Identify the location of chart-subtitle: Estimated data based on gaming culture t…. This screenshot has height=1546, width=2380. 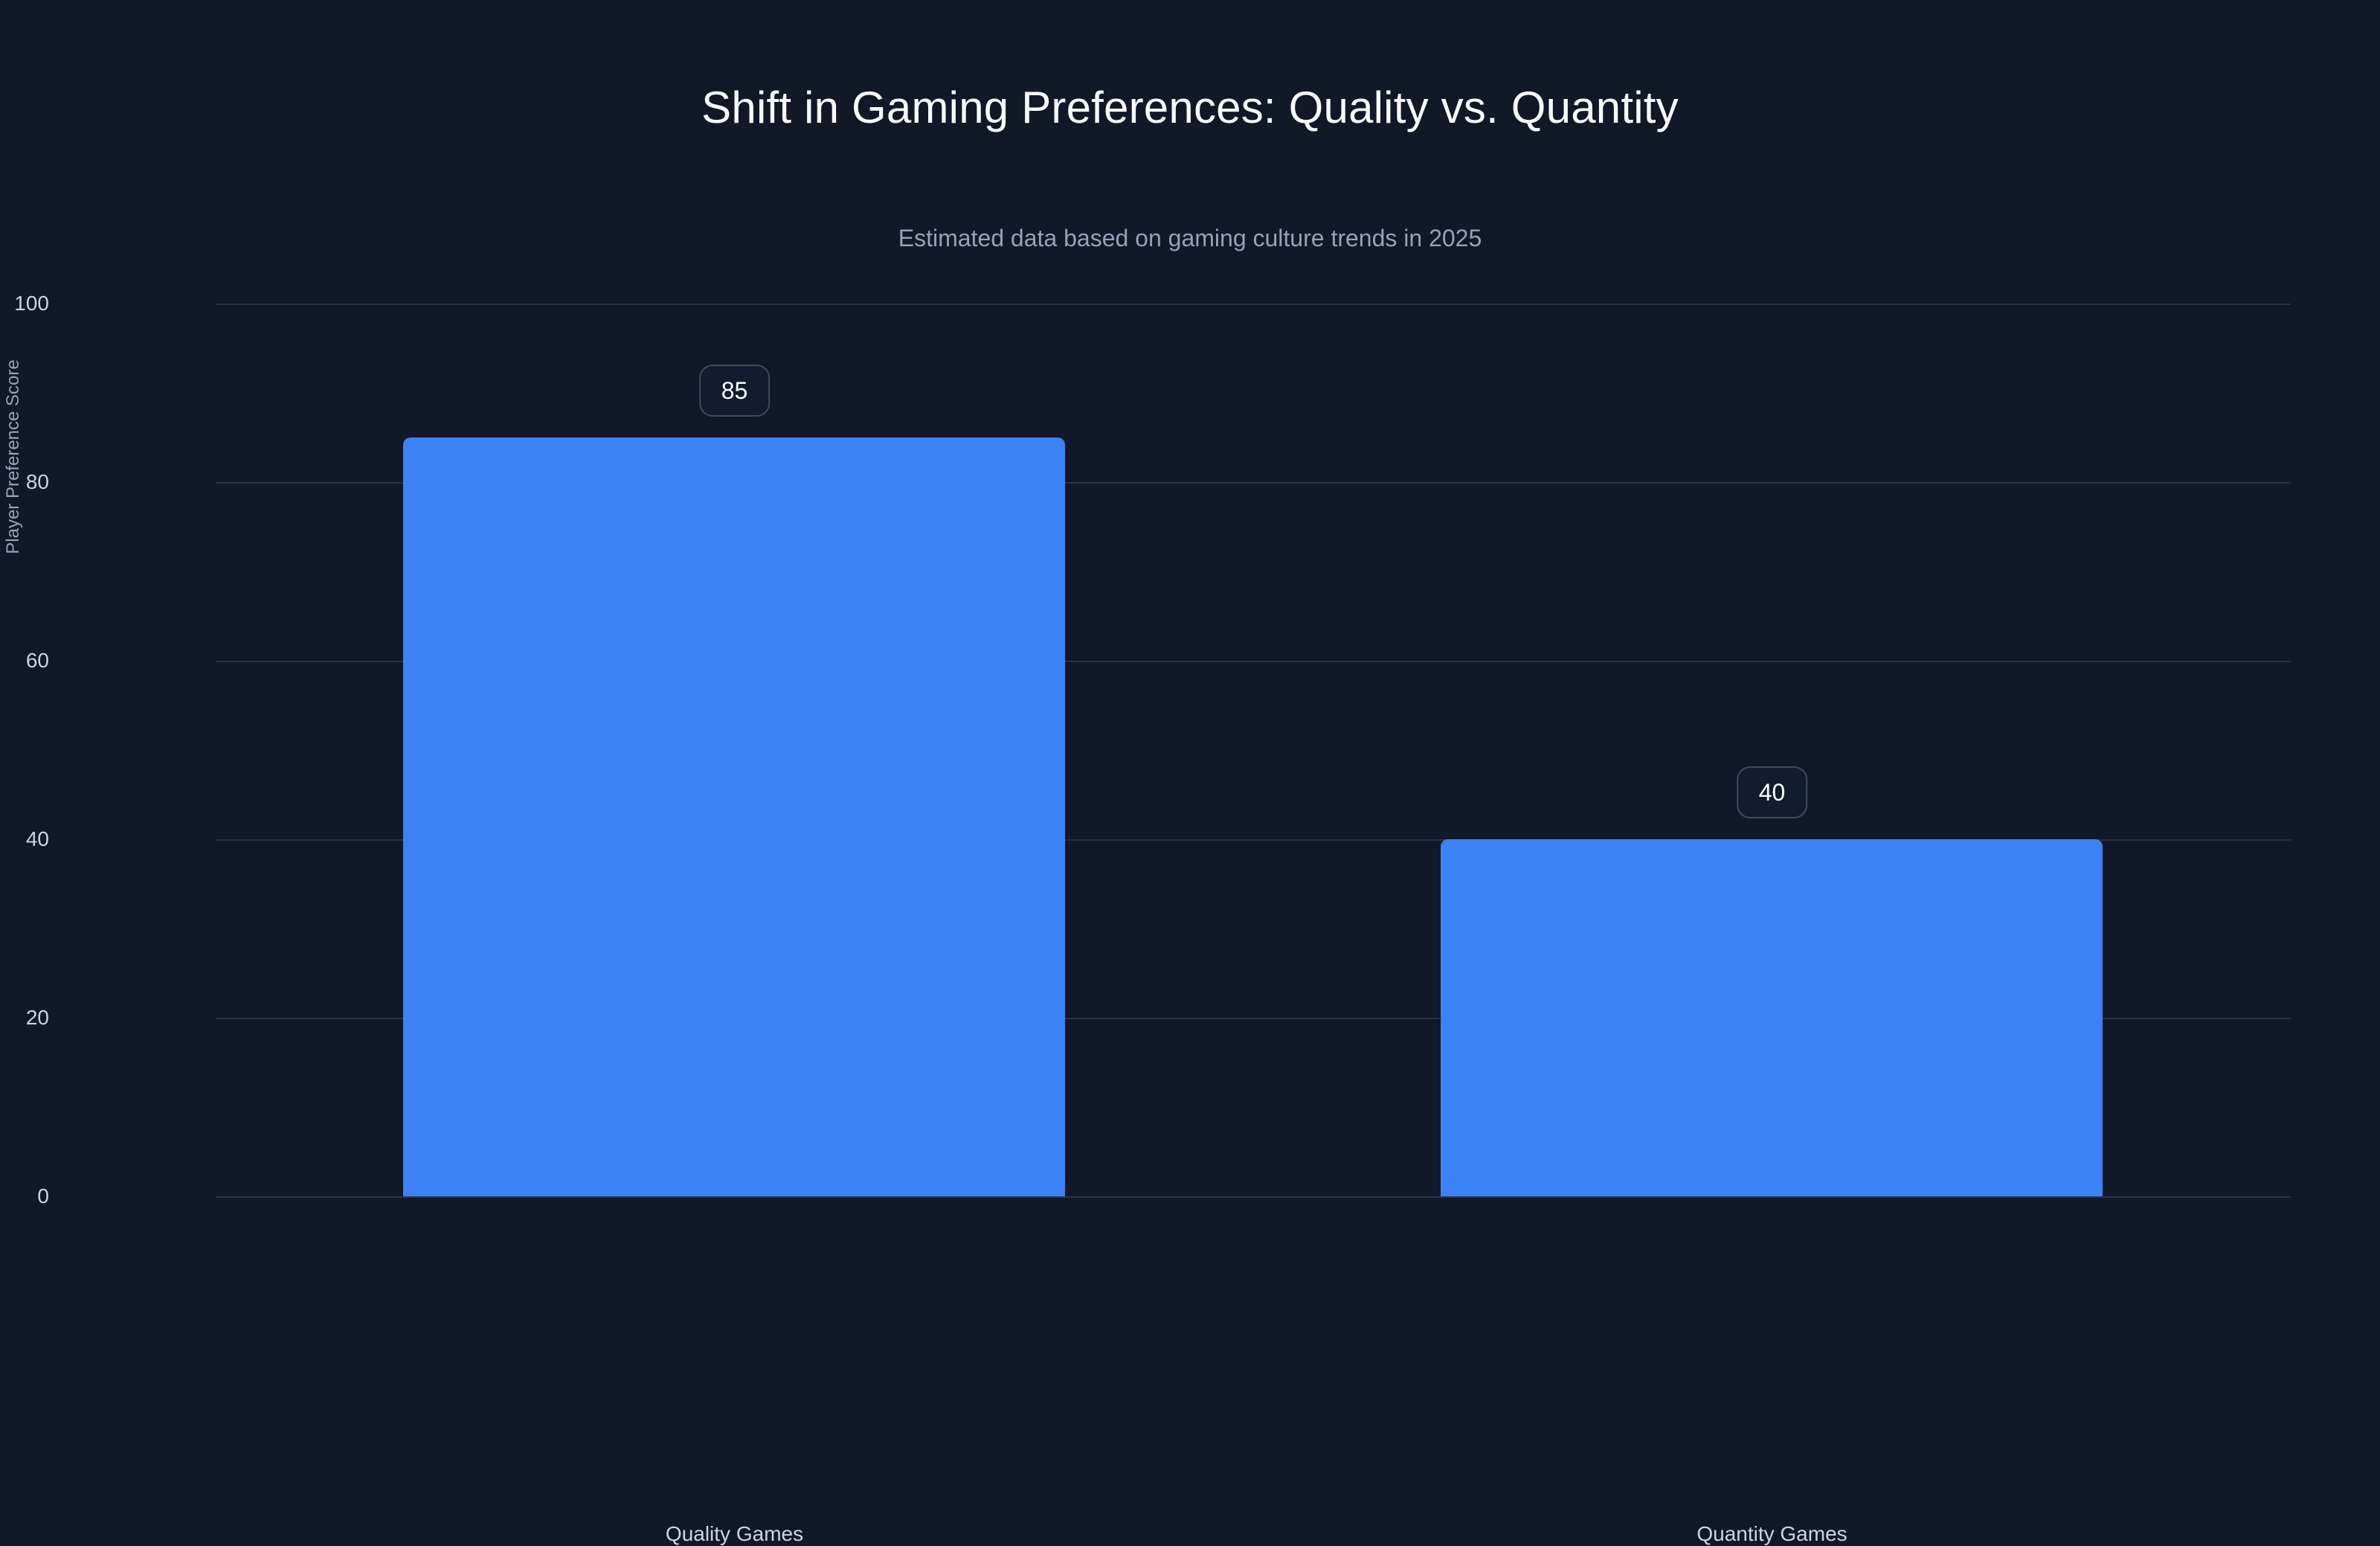
(1190, 238).